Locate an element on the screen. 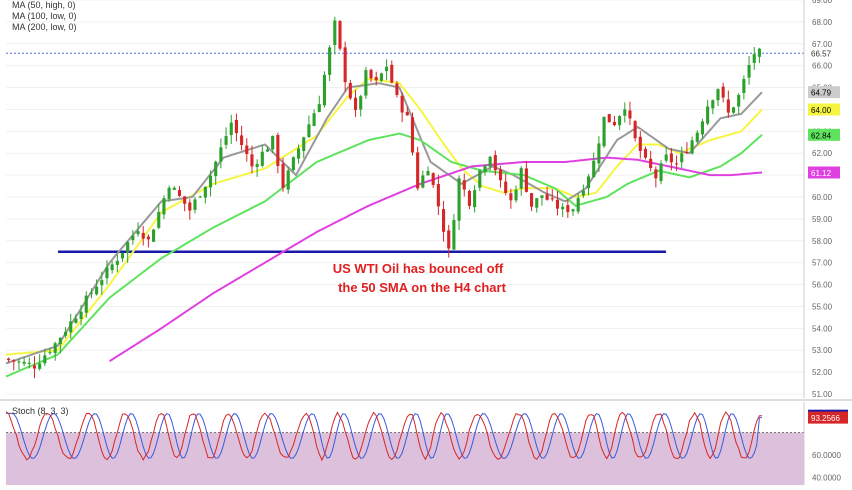 This screenshot has height=490, width=852. stoch-value-labels: 94.959593.2566 is located at coordinates (828, 416).